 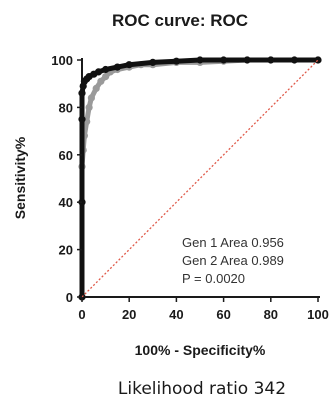 I want to click on annotation-gen2-area: Gen 2 Area 0.989, so click(x=233, y=260).